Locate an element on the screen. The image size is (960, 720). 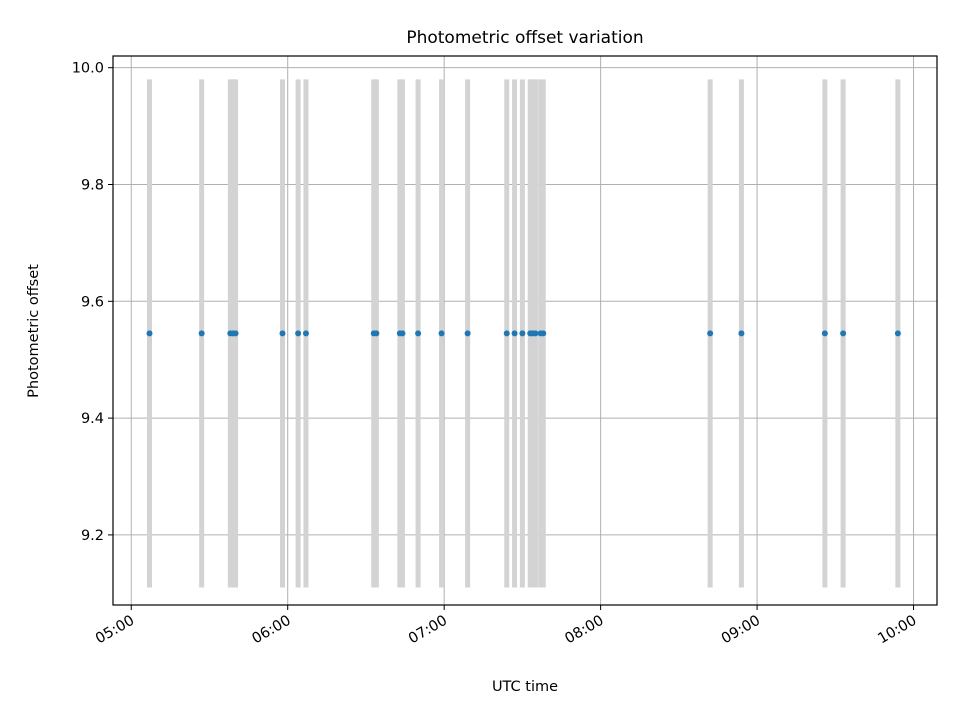
y-tick-label: 9.8 is located at coordinates (92, 185).